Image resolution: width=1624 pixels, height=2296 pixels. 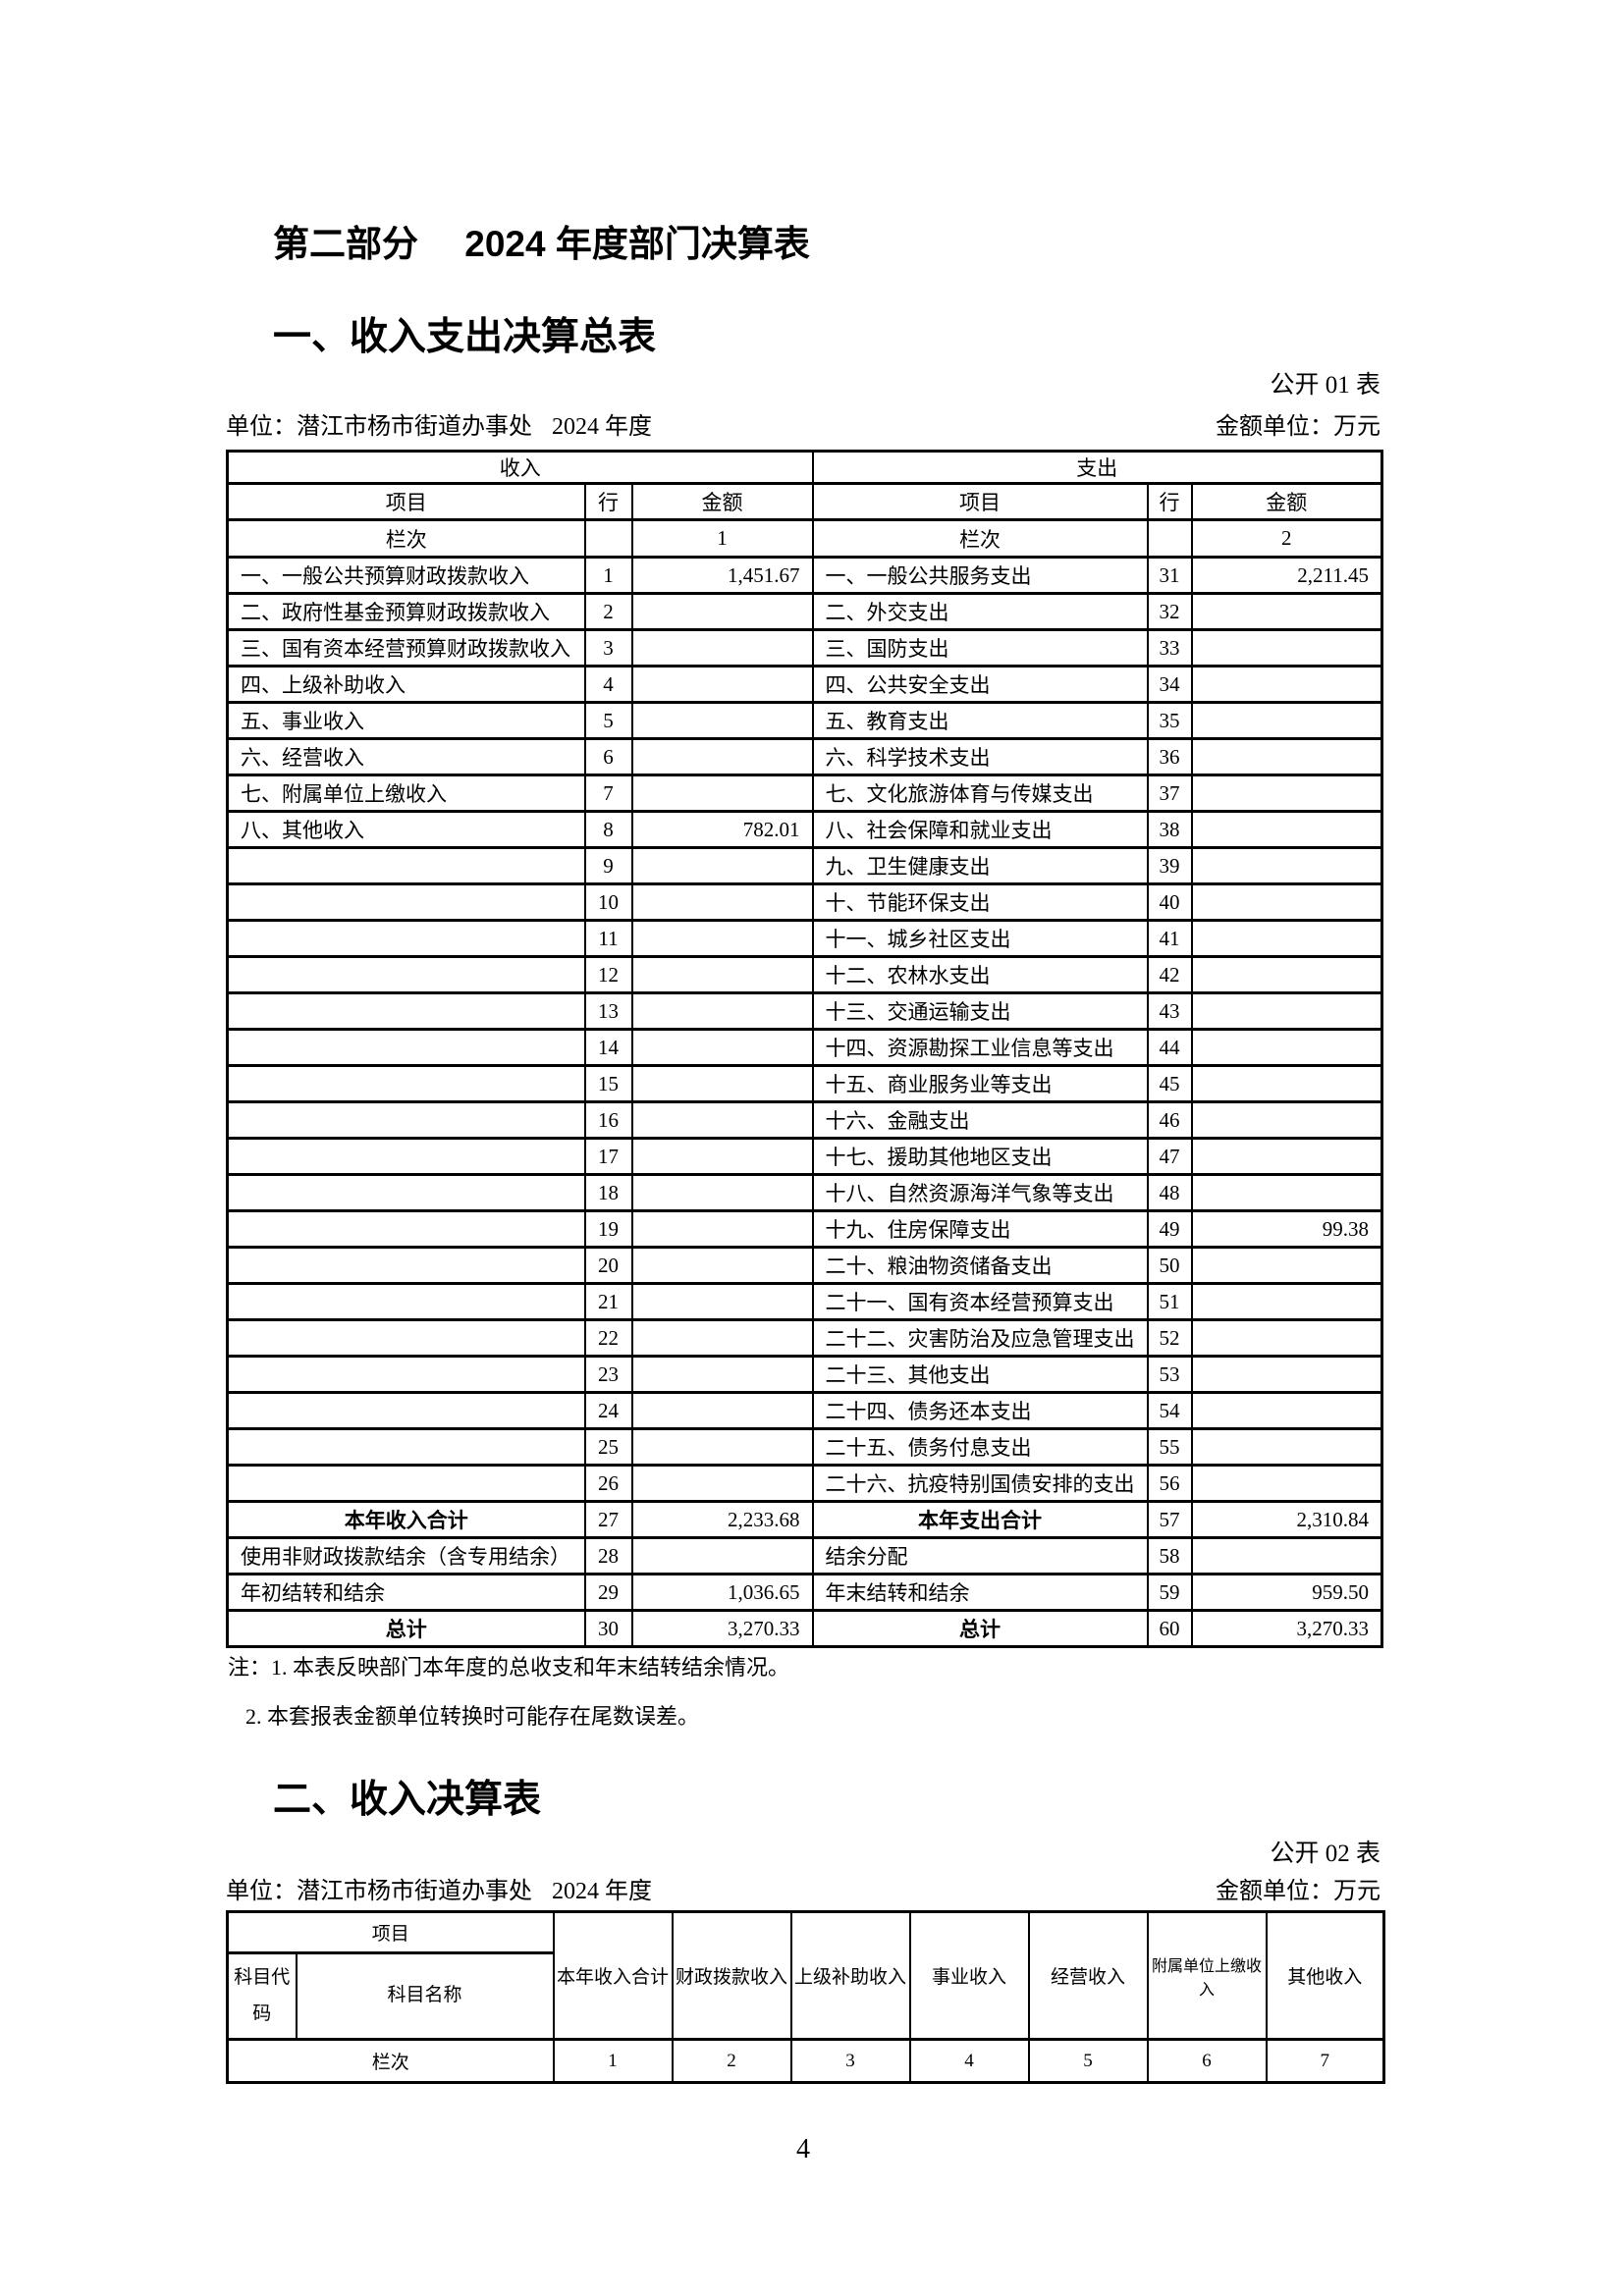 I want to click on expense-line-cell: 34, so click(x=1169, y=684).